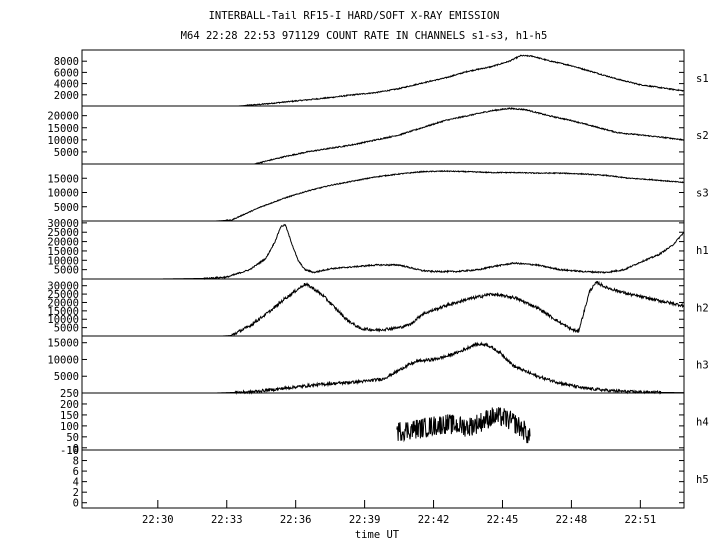  What do you see at coordinates (69, 394) in the screenshot?
I see `y-tick-label: 250` at bounding box center [69, 394].